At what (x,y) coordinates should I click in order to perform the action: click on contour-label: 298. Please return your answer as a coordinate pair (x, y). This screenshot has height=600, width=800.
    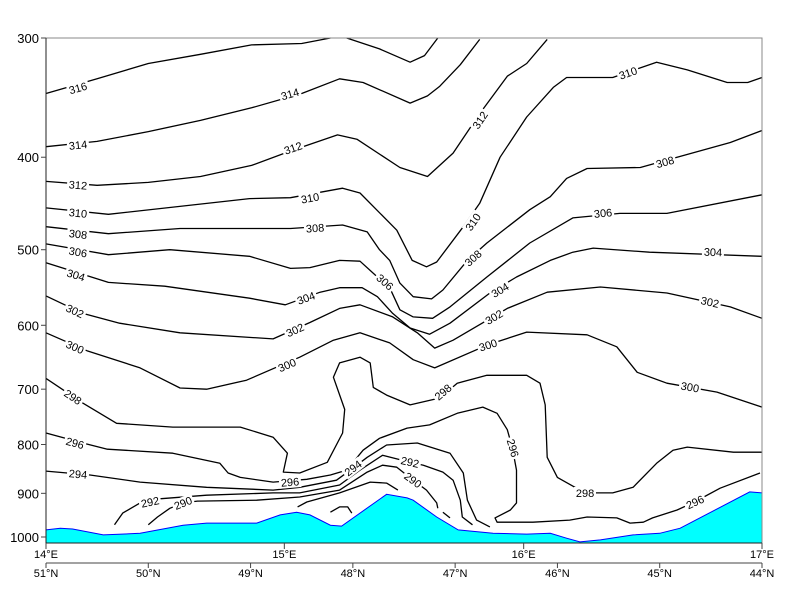
    Looking at the image, I should click on (585, 493).